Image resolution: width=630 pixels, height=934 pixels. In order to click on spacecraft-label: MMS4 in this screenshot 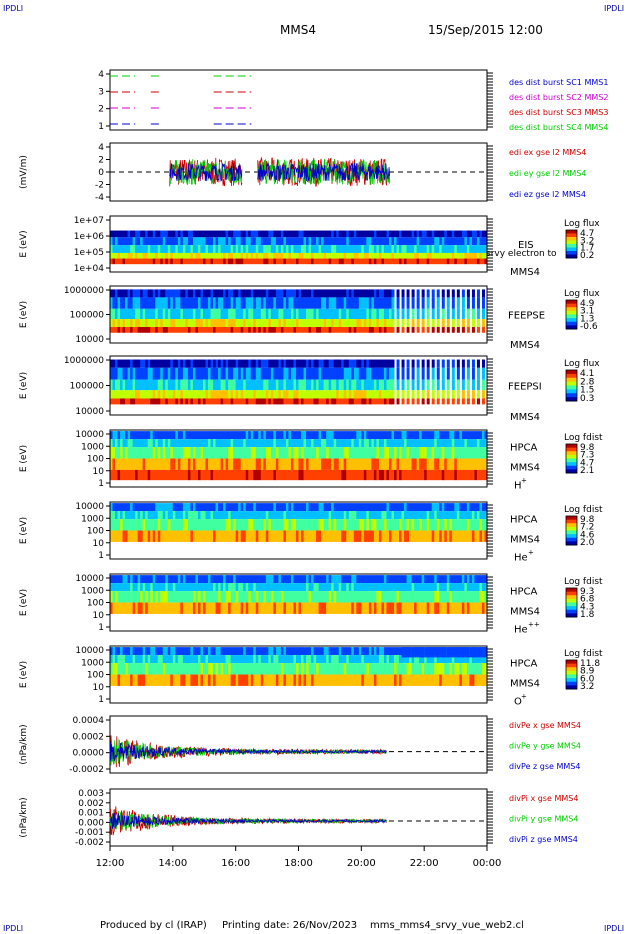, I will do `click(525, 417)`.